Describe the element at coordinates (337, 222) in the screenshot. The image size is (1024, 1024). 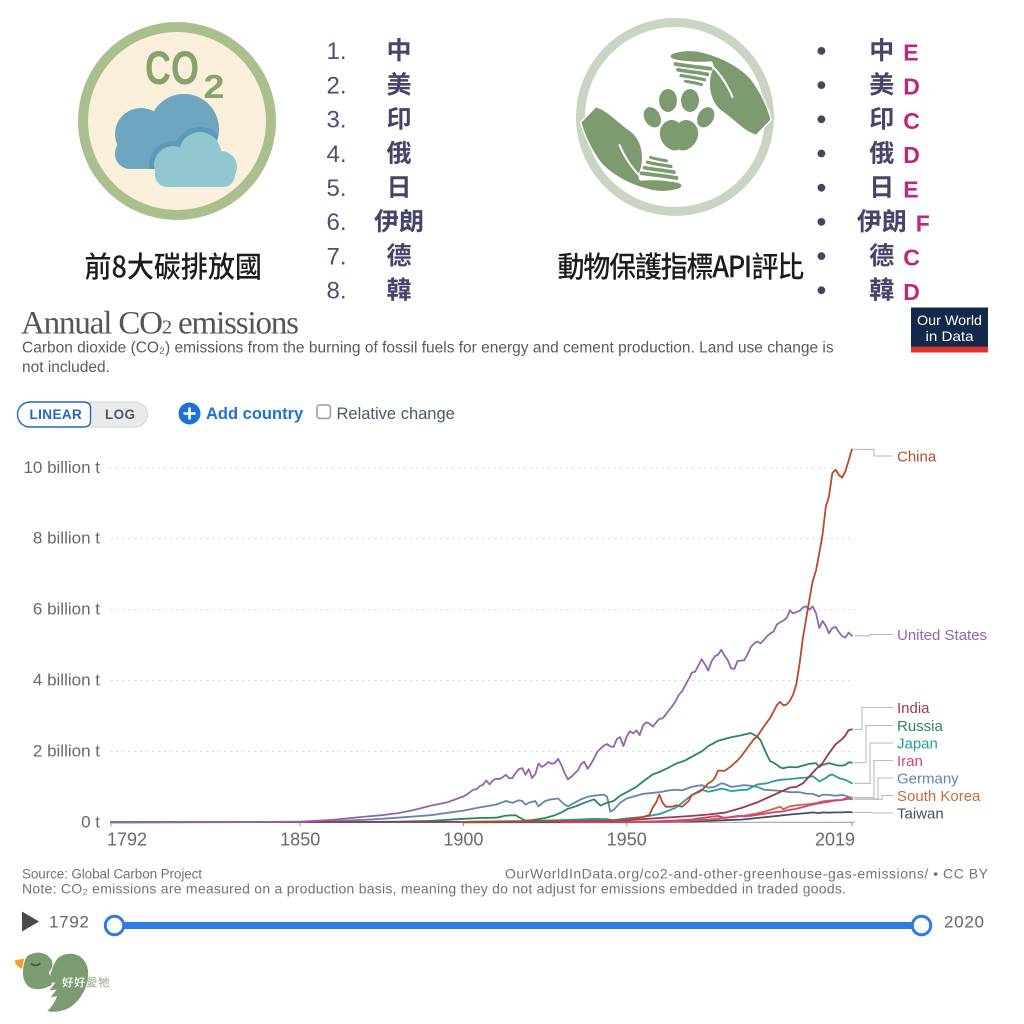
I see `svg-text: 6.` at that location.